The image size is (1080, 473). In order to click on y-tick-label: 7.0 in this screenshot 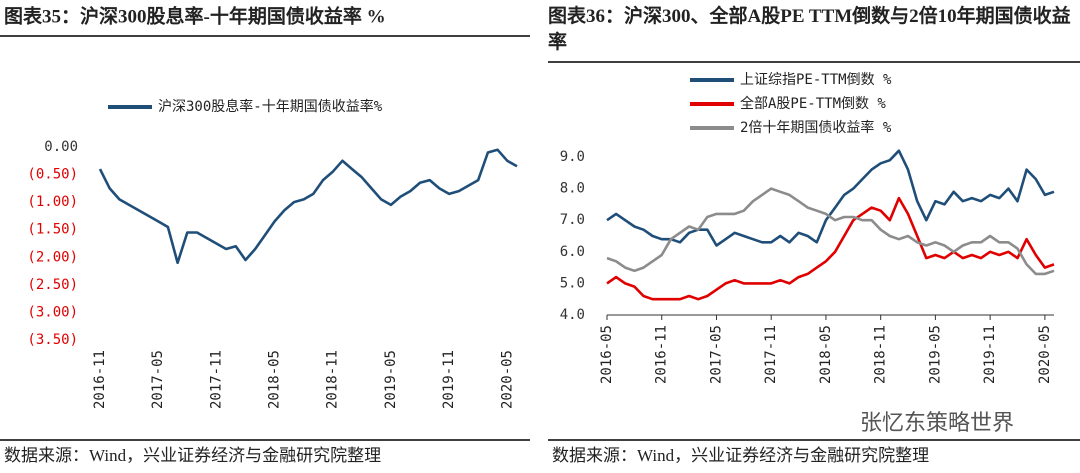, I will do `click(572, 220)`.